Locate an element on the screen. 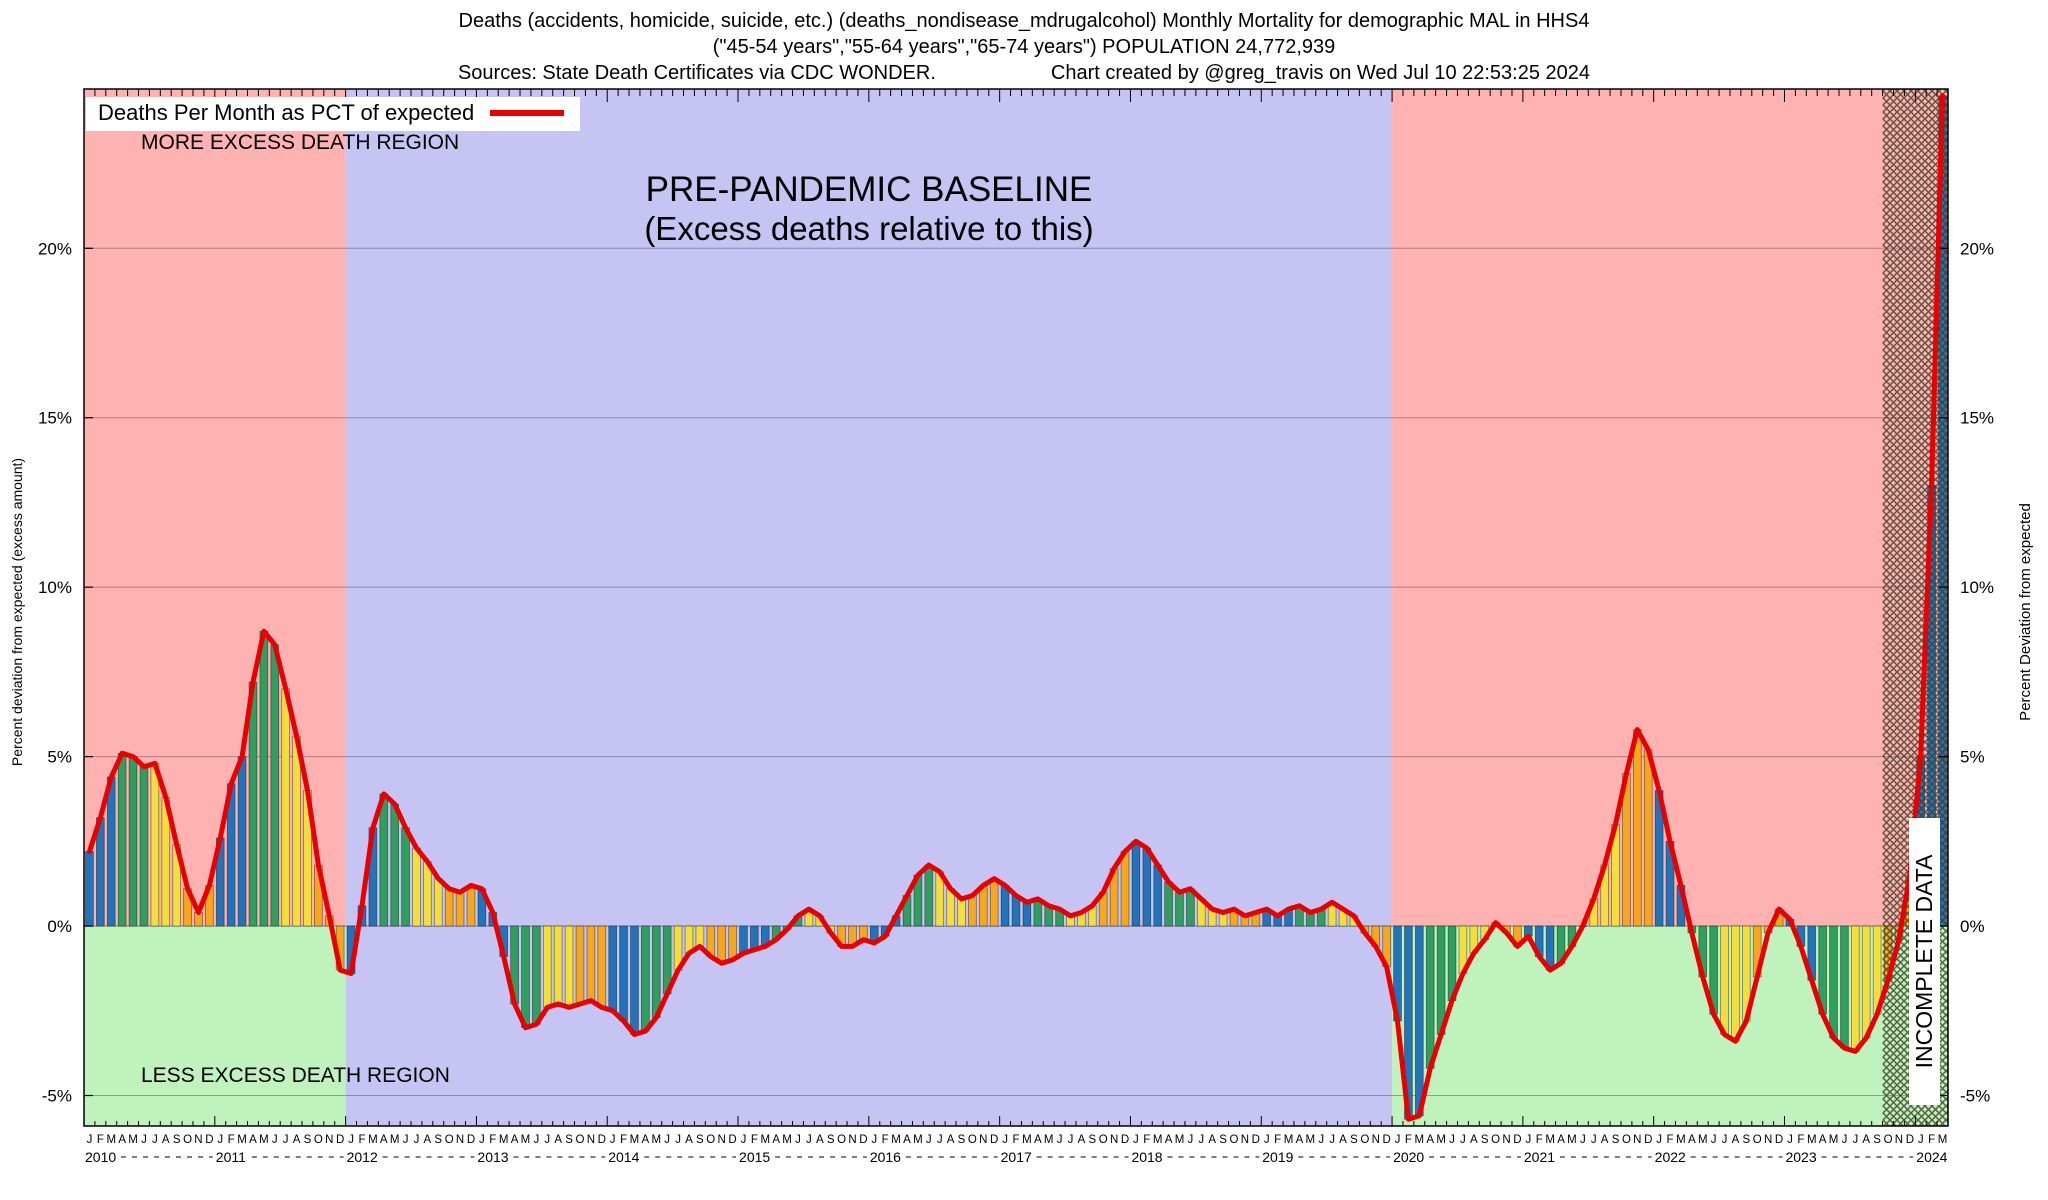 The width and height of the screenshot is (2048, 1200). incomplete-data-label: INCOMPLETE DATA is located at coordinates (1924, 961).